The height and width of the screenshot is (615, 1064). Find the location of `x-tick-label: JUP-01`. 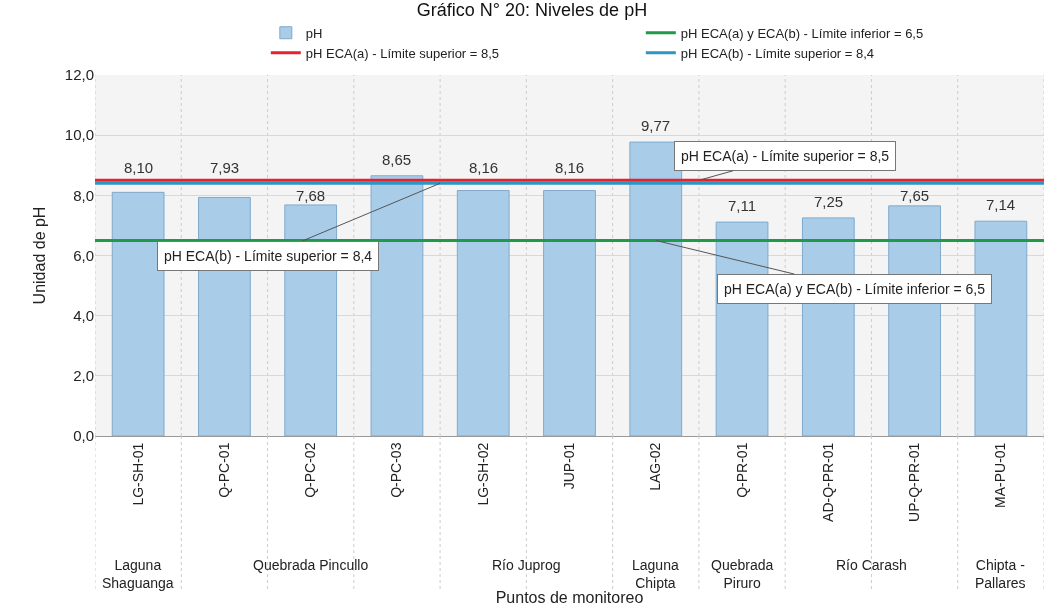

x-tick-label: JUP-01 is located at coordinates (569, 466).